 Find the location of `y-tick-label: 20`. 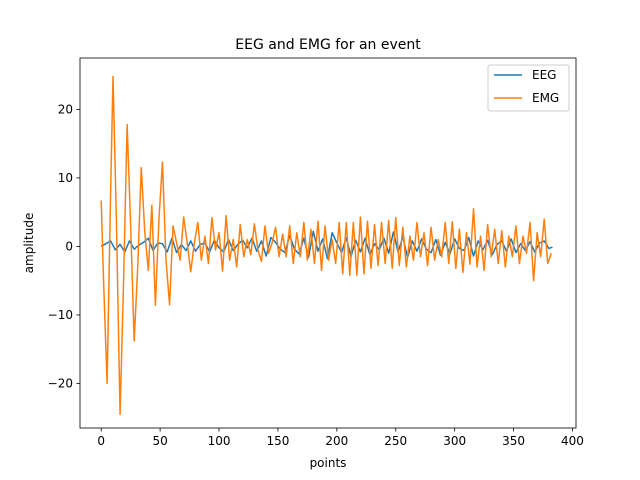

y-tick-label: 20 is located at coordinates (65, 109).